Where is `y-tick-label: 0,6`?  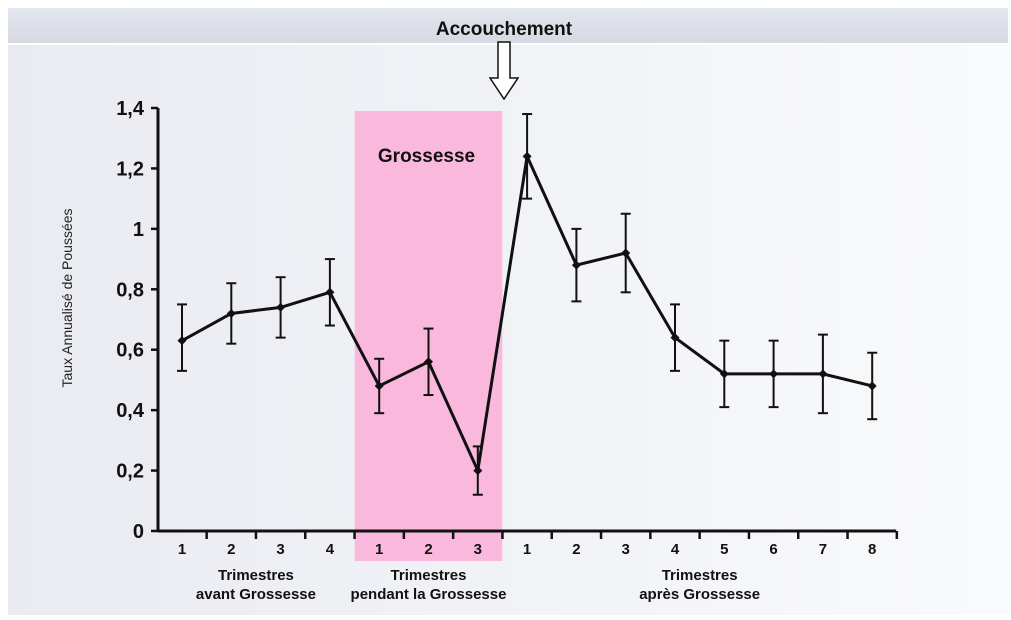 y-tick-label: 0,6 is located at coordinates (130, 351).